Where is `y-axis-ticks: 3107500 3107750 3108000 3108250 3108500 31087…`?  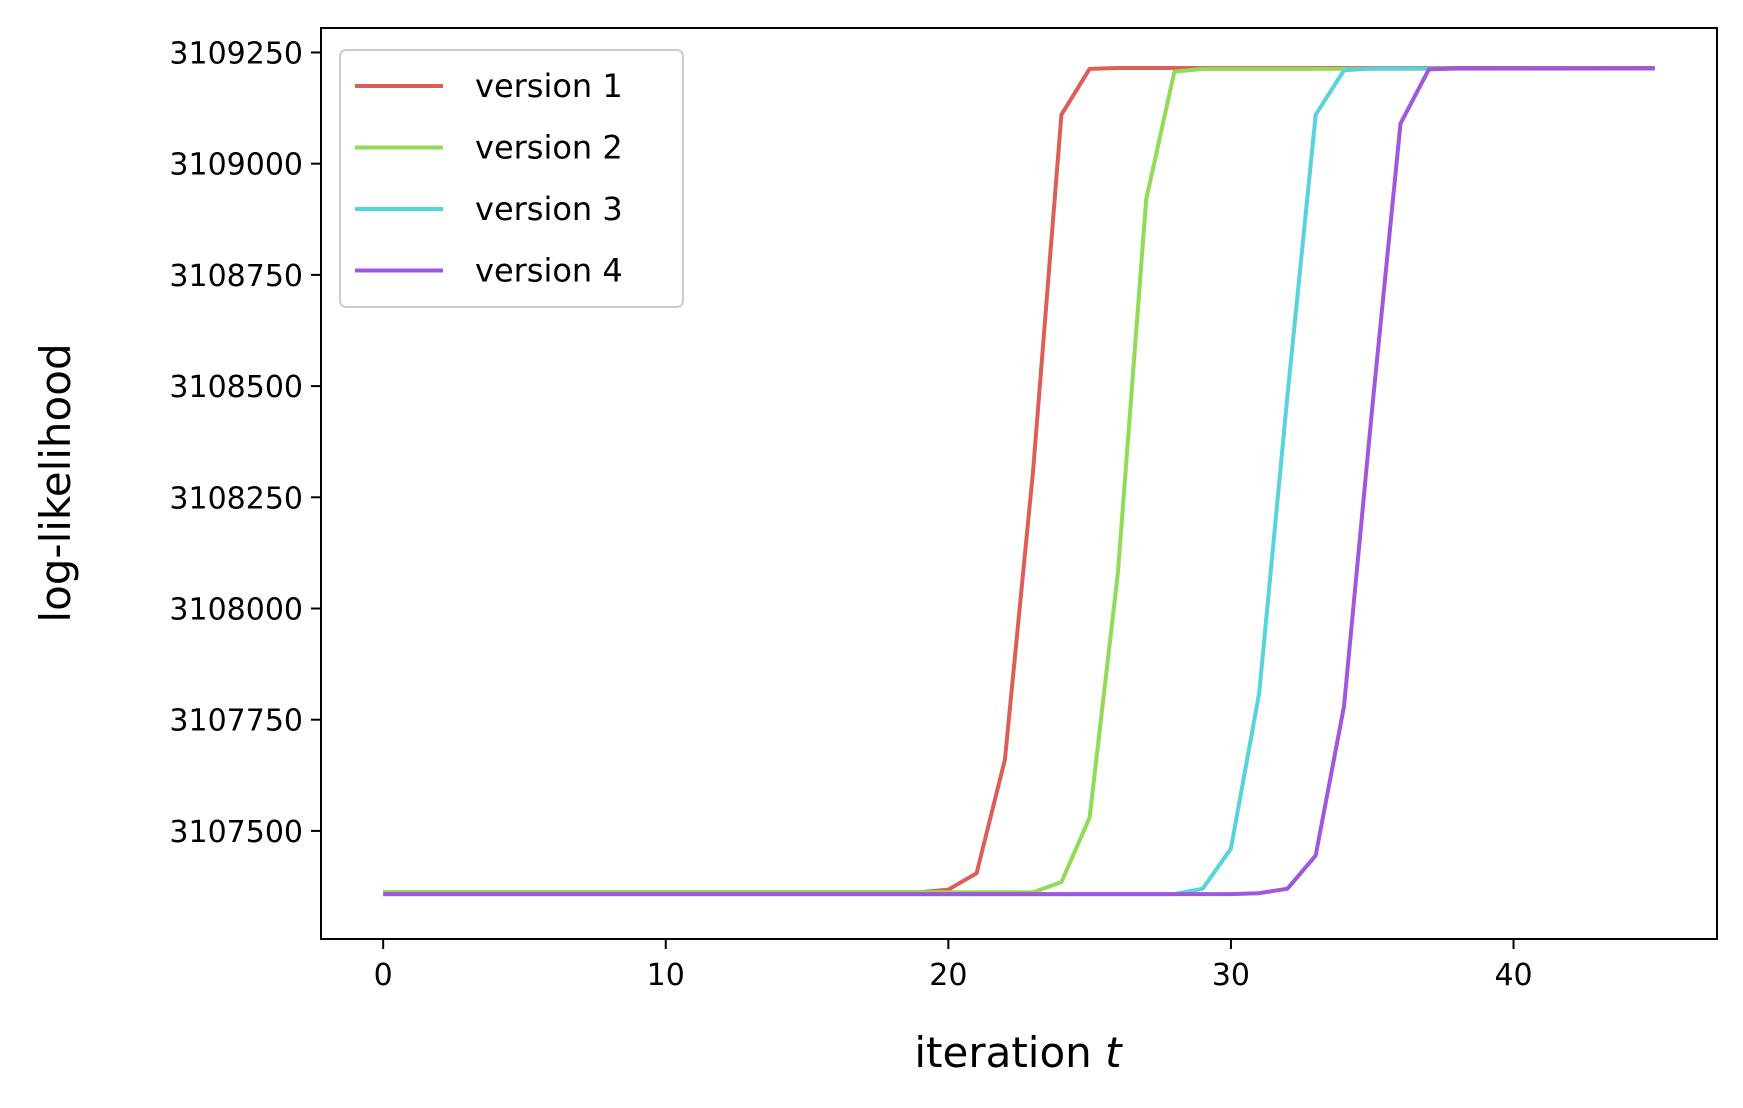
y-axis-ticks: 3107500 3107750 3108000 3108250 3108500 31087… is located at coordinates (245, 443).